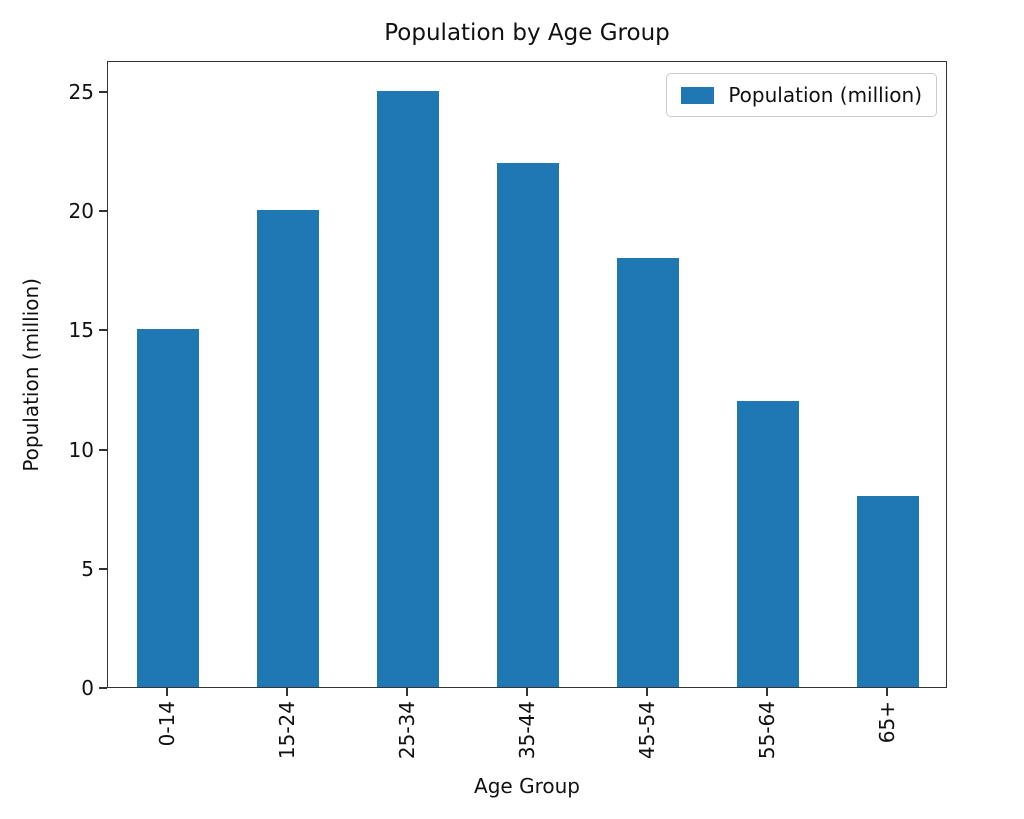 This screenshot has width=1024, height=819. What do you see at coordinates (698, 95) in the screenshot?
I see `legend-swatch-icon` at bounding box center [698, 95].